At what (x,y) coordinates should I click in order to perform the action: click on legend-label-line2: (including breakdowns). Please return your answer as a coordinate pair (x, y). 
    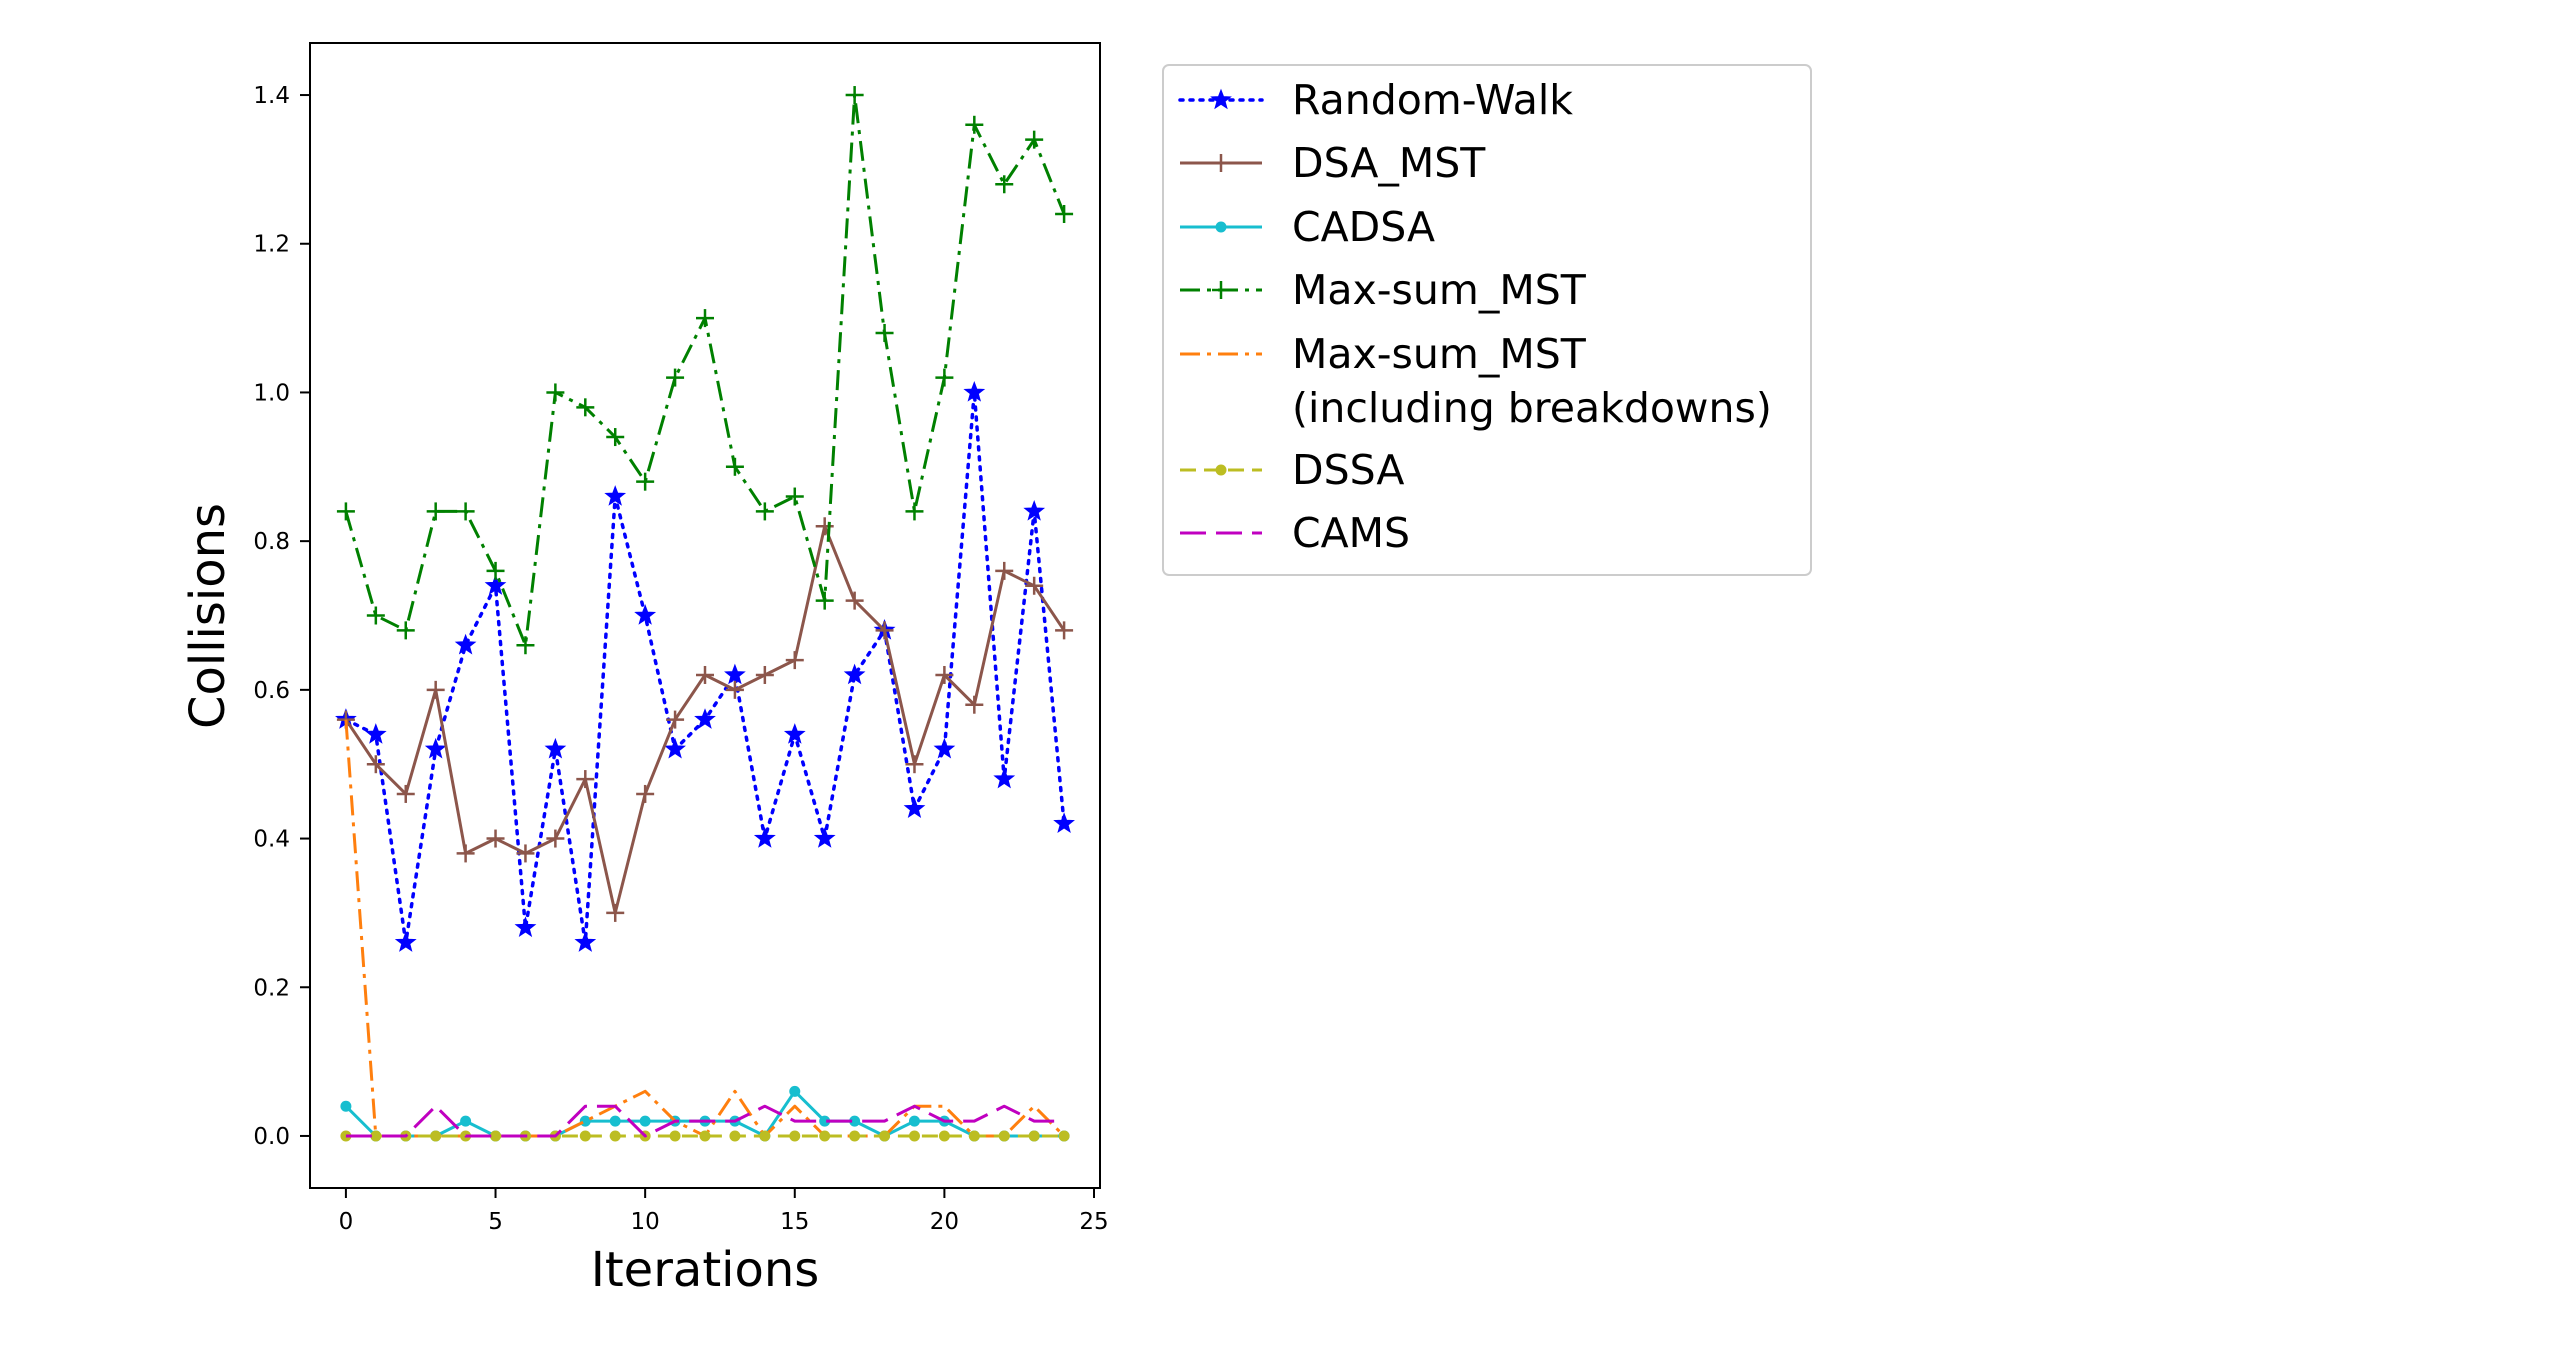
    Looking at the image, I should click on (1532, 408).